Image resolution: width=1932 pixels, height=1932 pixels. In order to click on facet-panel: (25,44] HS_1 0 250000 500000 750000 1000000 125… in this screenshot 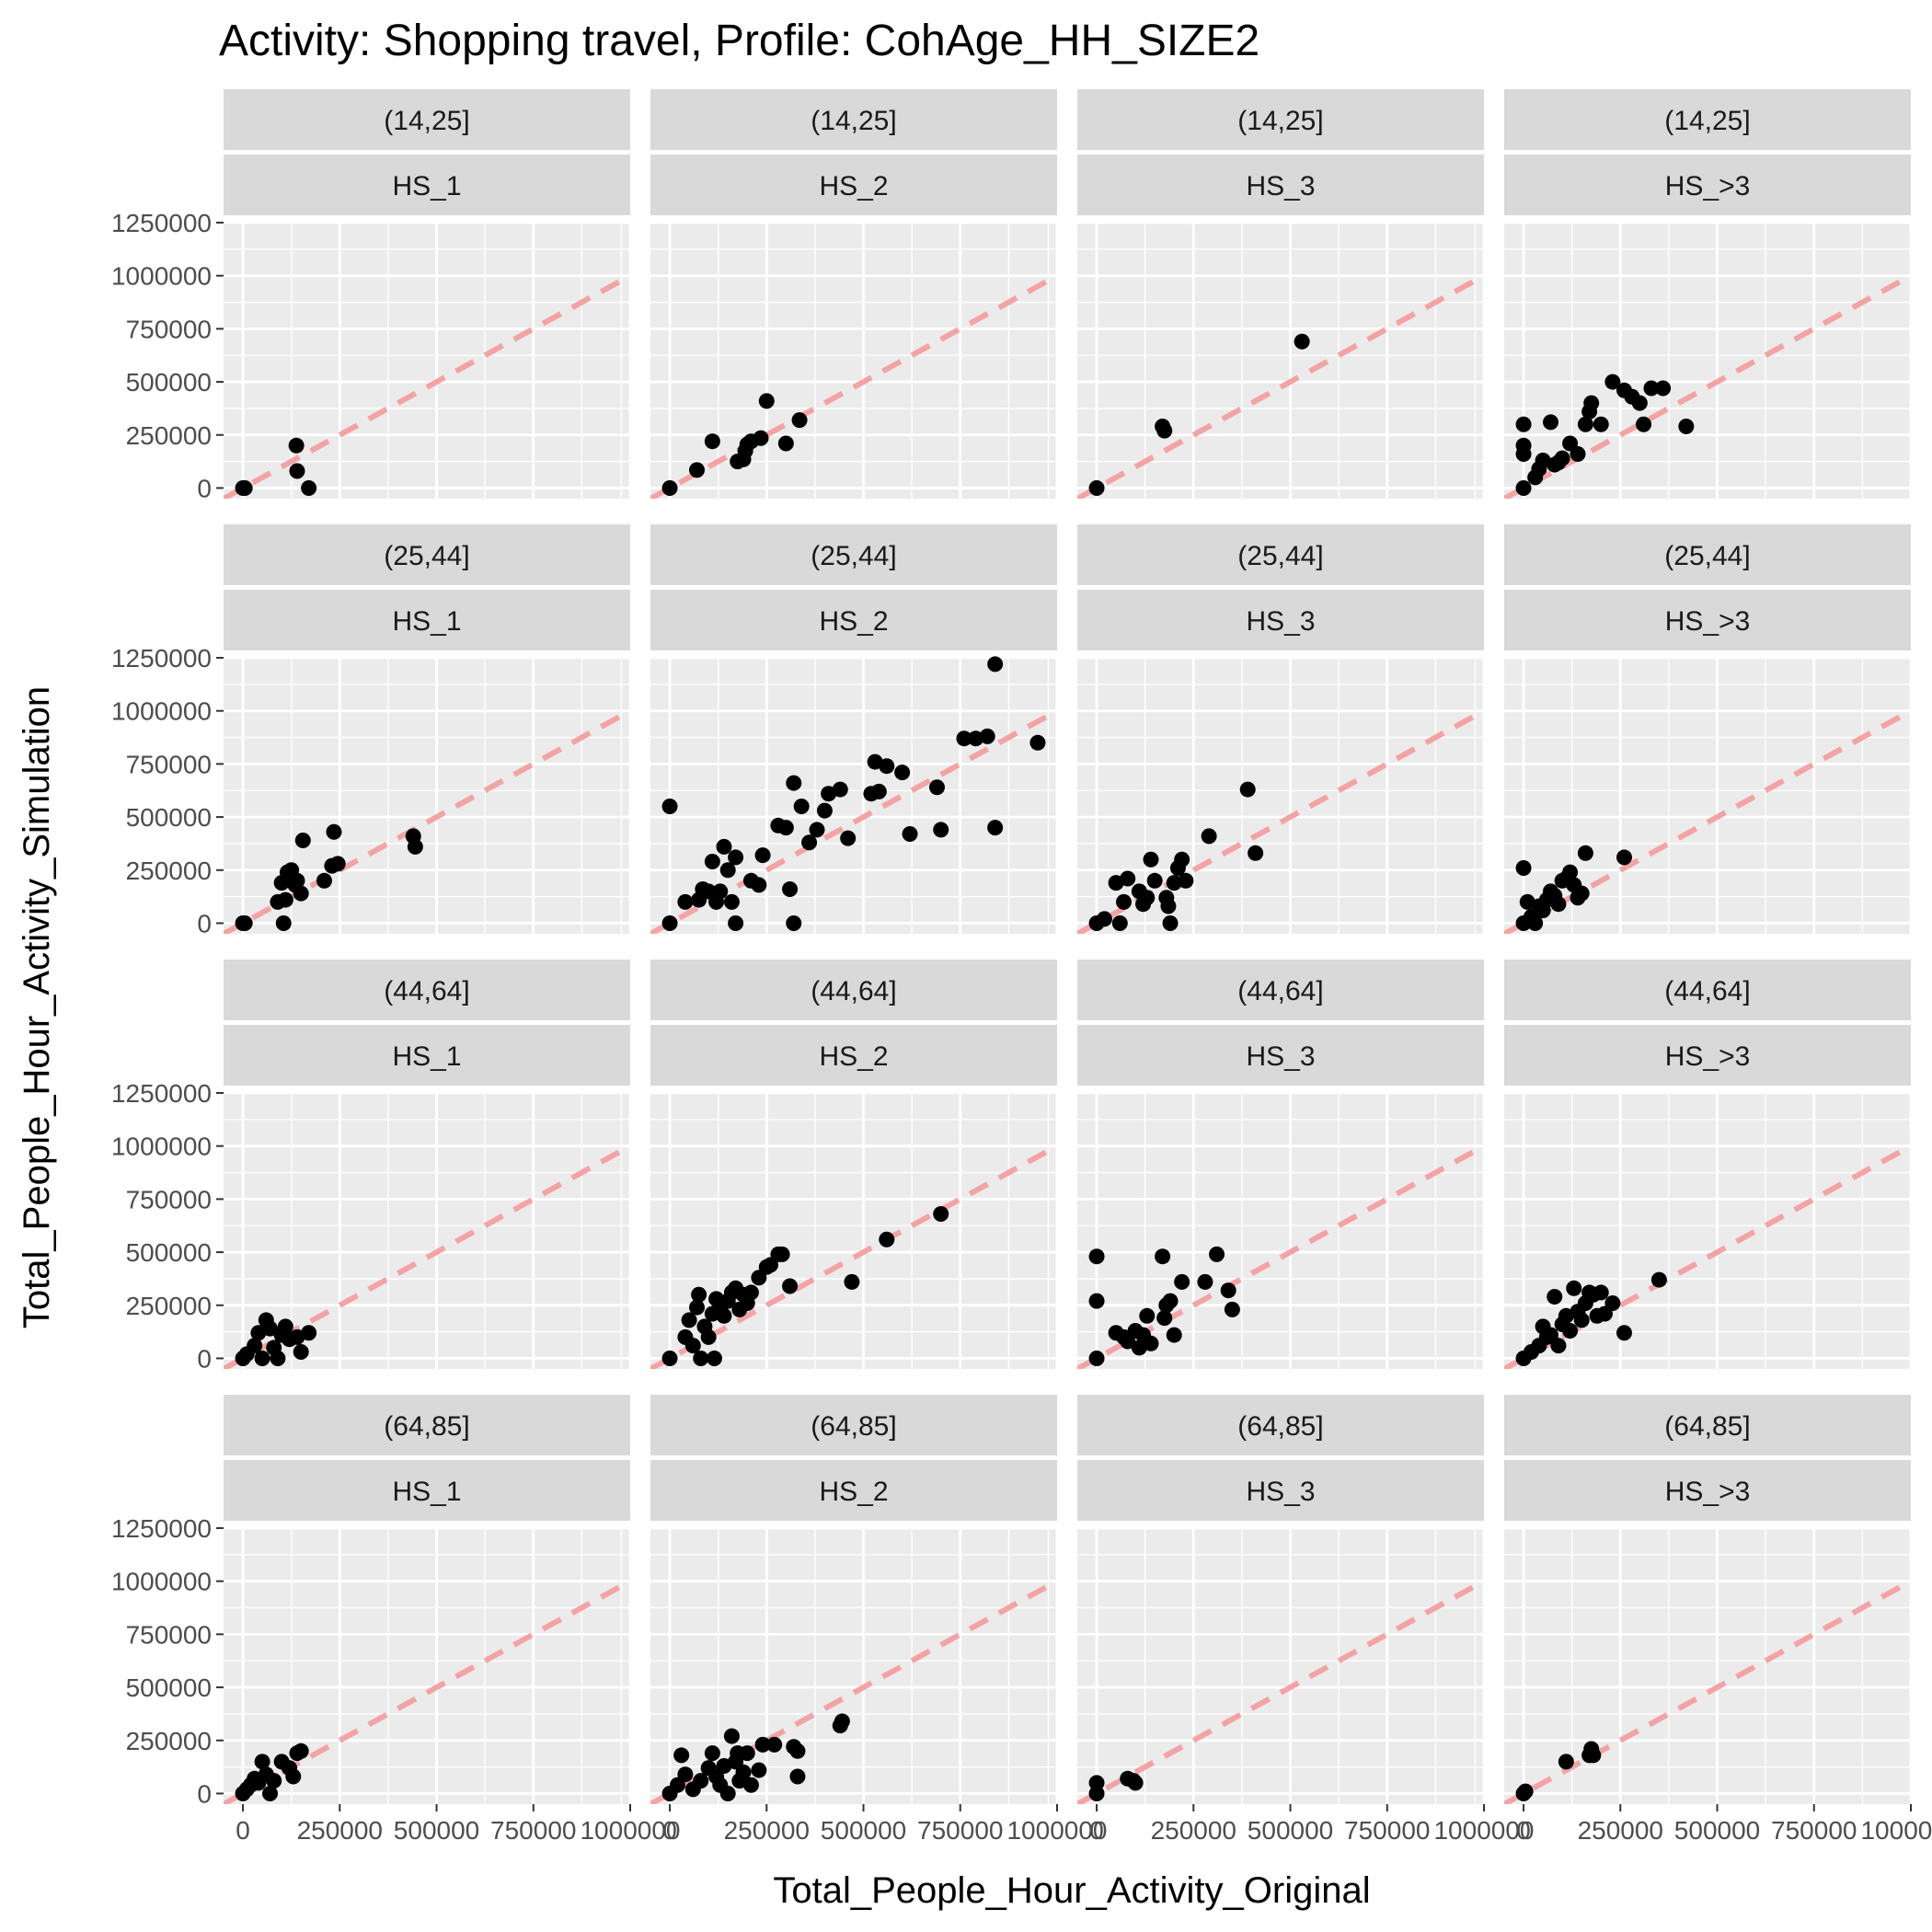, I will do `click(371, 730)`.